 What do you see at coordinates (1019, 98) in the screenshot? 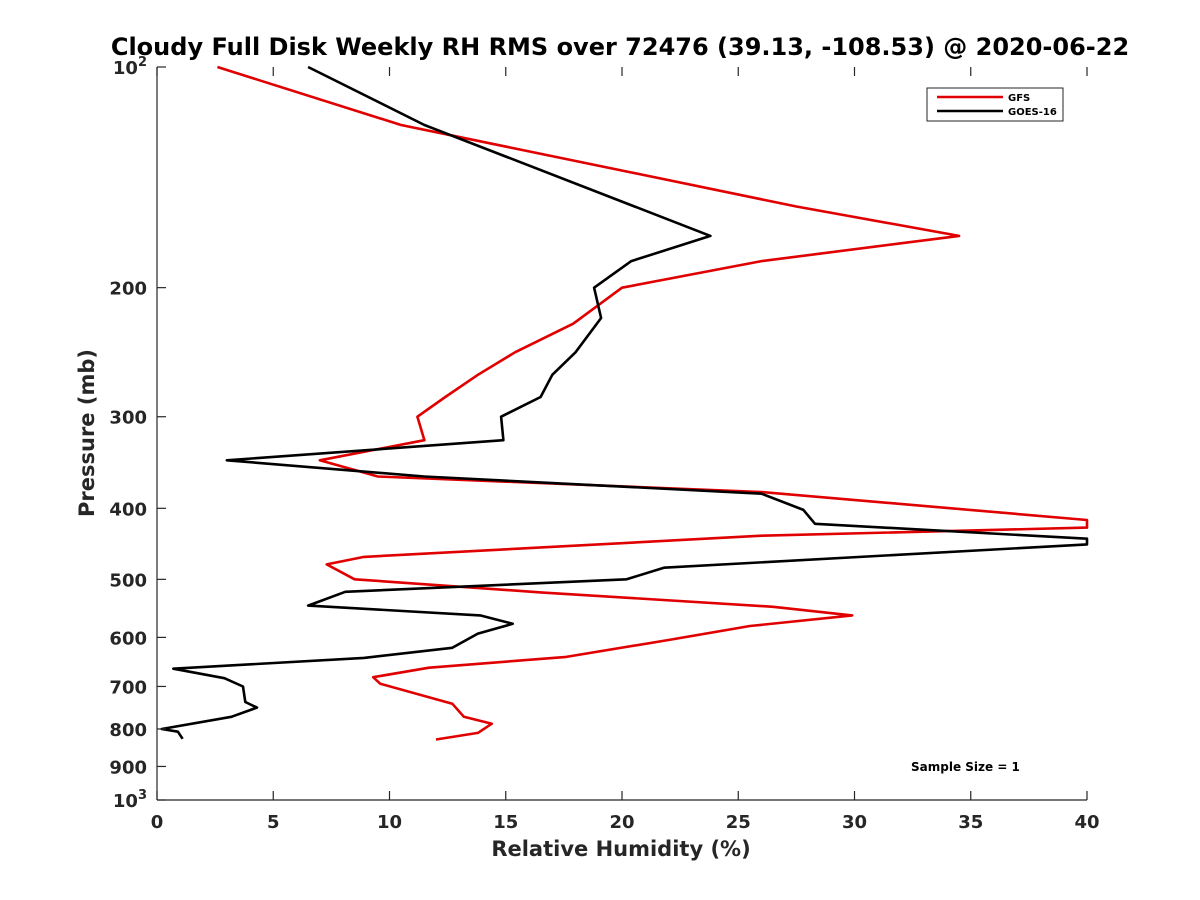
I see `legend-label-gfs: GFS` at bounding box center [1019, 98].